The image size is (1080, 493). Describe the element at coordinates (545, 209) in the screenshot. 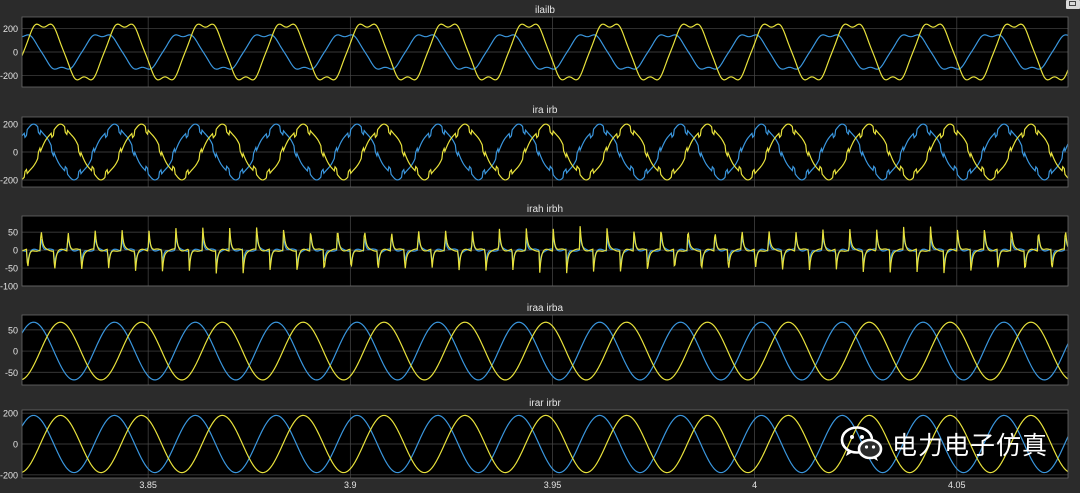

I see `panel-title: irah irbh` at that location.